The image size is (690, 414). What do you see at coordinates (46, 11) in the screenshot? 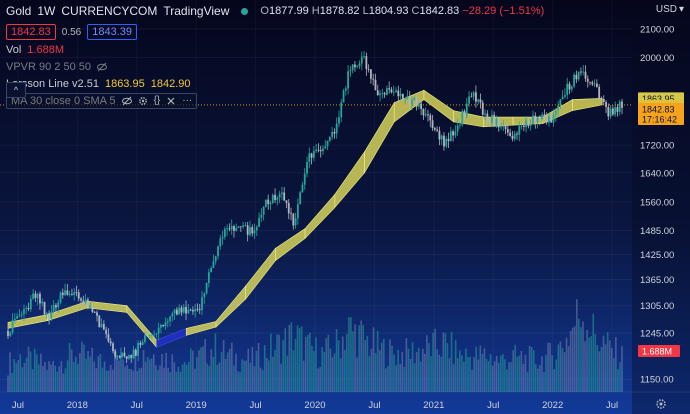
I see `interval-label: 1W` at bounding box center [46, 11].